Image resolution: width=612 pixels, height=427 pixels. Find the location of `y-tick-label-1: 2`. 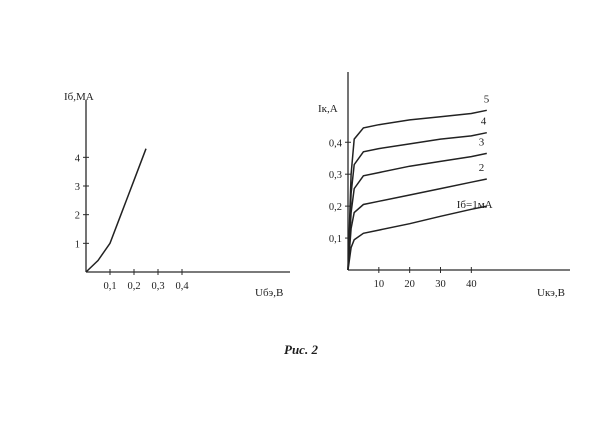

y-tick-label-1: 2 is located at coordinates (77, 216).